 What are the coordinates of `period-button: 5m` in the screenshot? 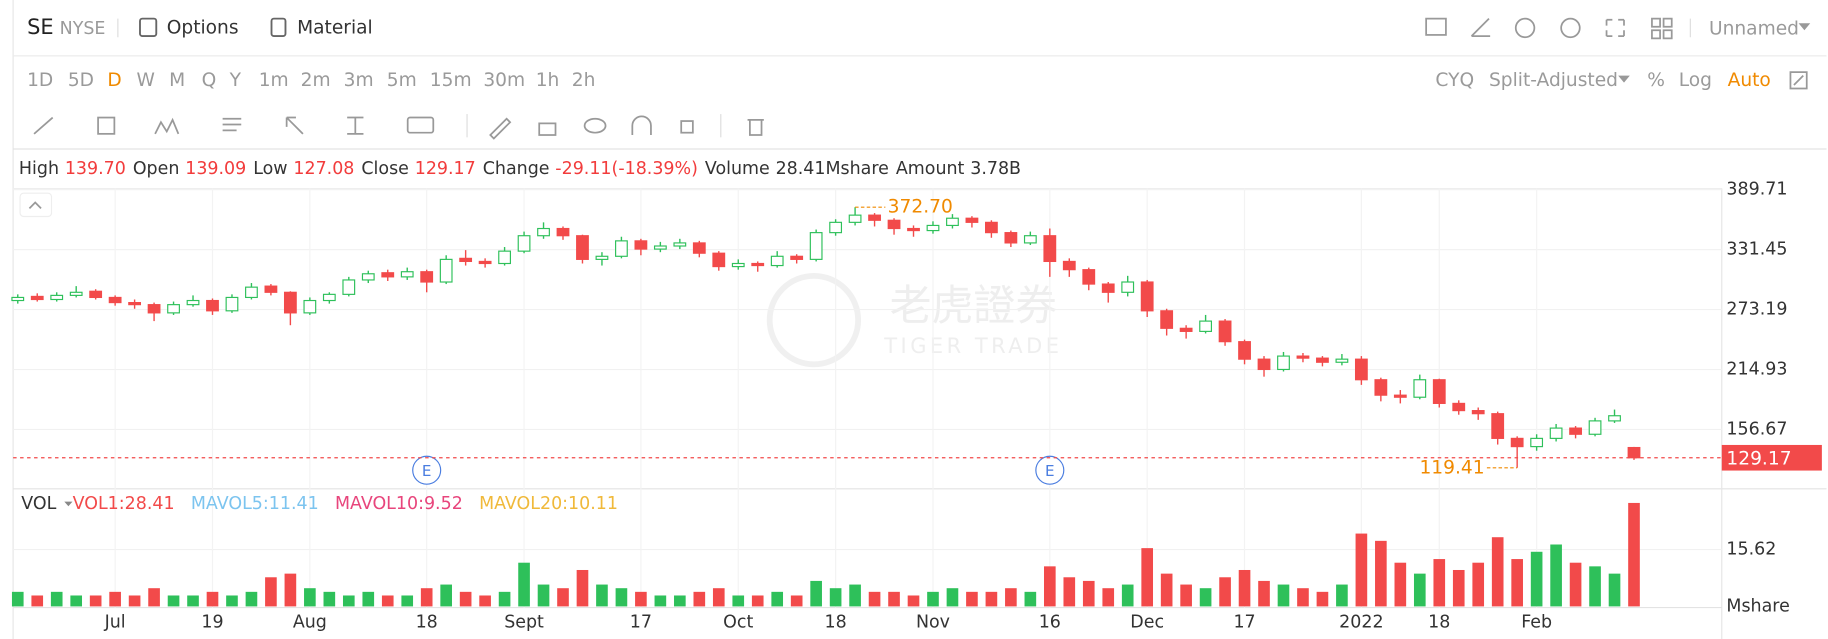 It's located at (402, 80).